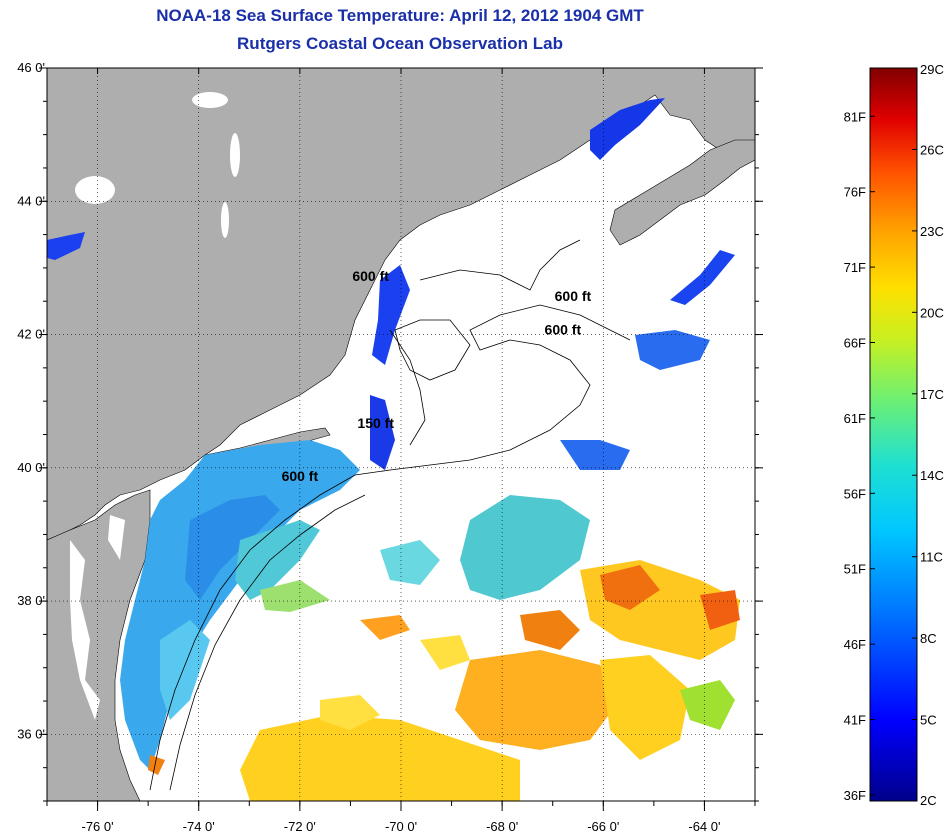  What do you see at coordinates (928, 638) in the screenshot?
I see `colorbar-label-c: 8C` at bounding box center [928, 638].